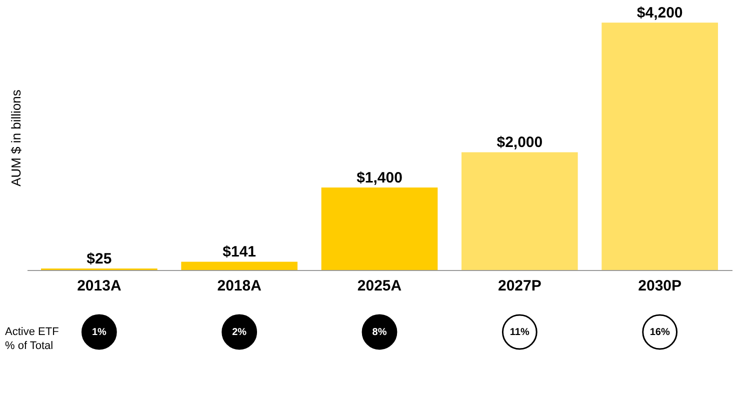  I want to click on text: Active ETF % of Total, so click(32, 339).